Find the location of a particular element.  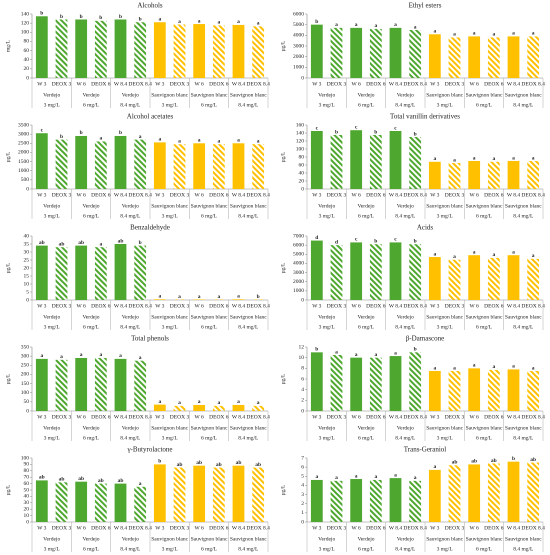

y-tick-label: 120 is located at coordinates (300, 141).